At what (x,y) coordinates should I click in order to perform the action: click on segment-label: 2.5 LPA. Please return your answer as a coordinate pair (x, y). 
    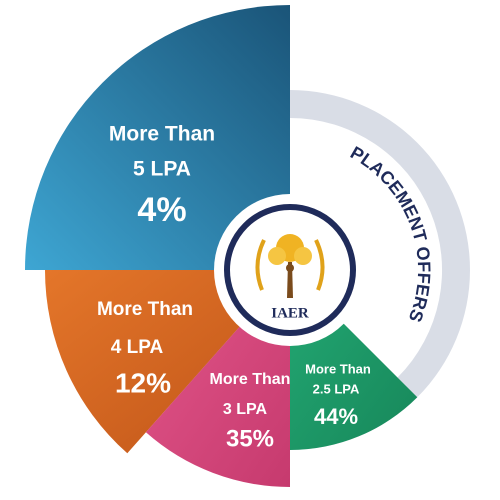
    Looking at the image, I should click on (336, 388).